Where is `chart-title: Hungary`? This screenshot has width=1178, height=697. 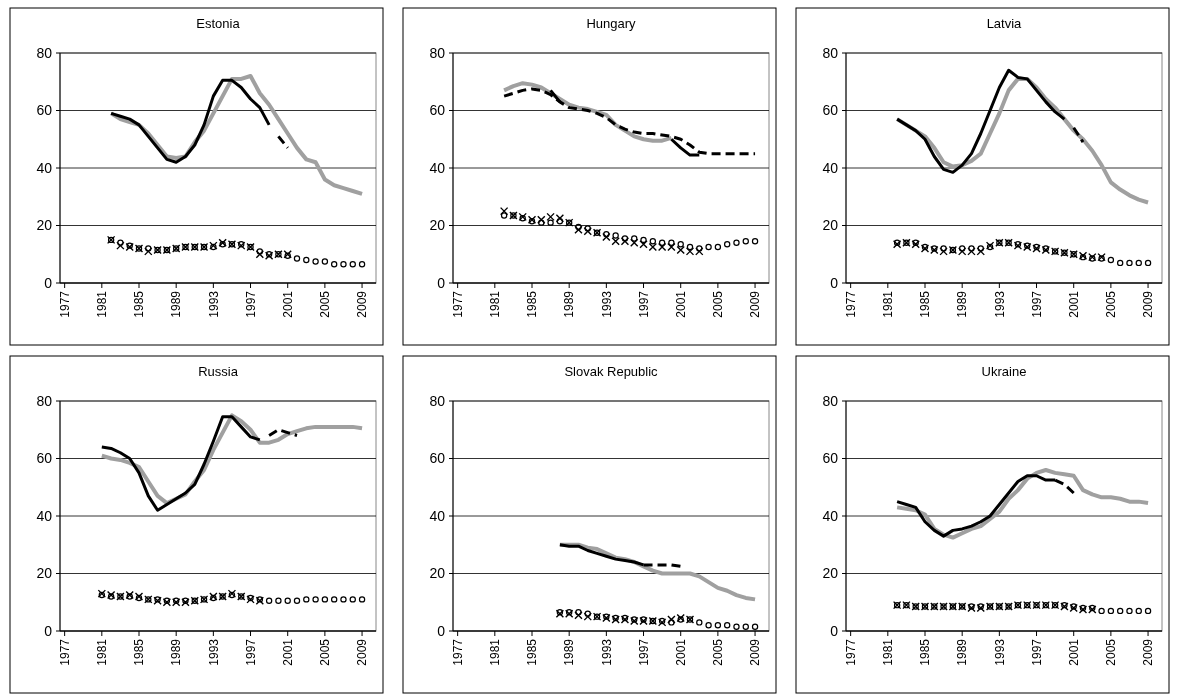
chart-title: Hungary is located at coordinates (611, 23).